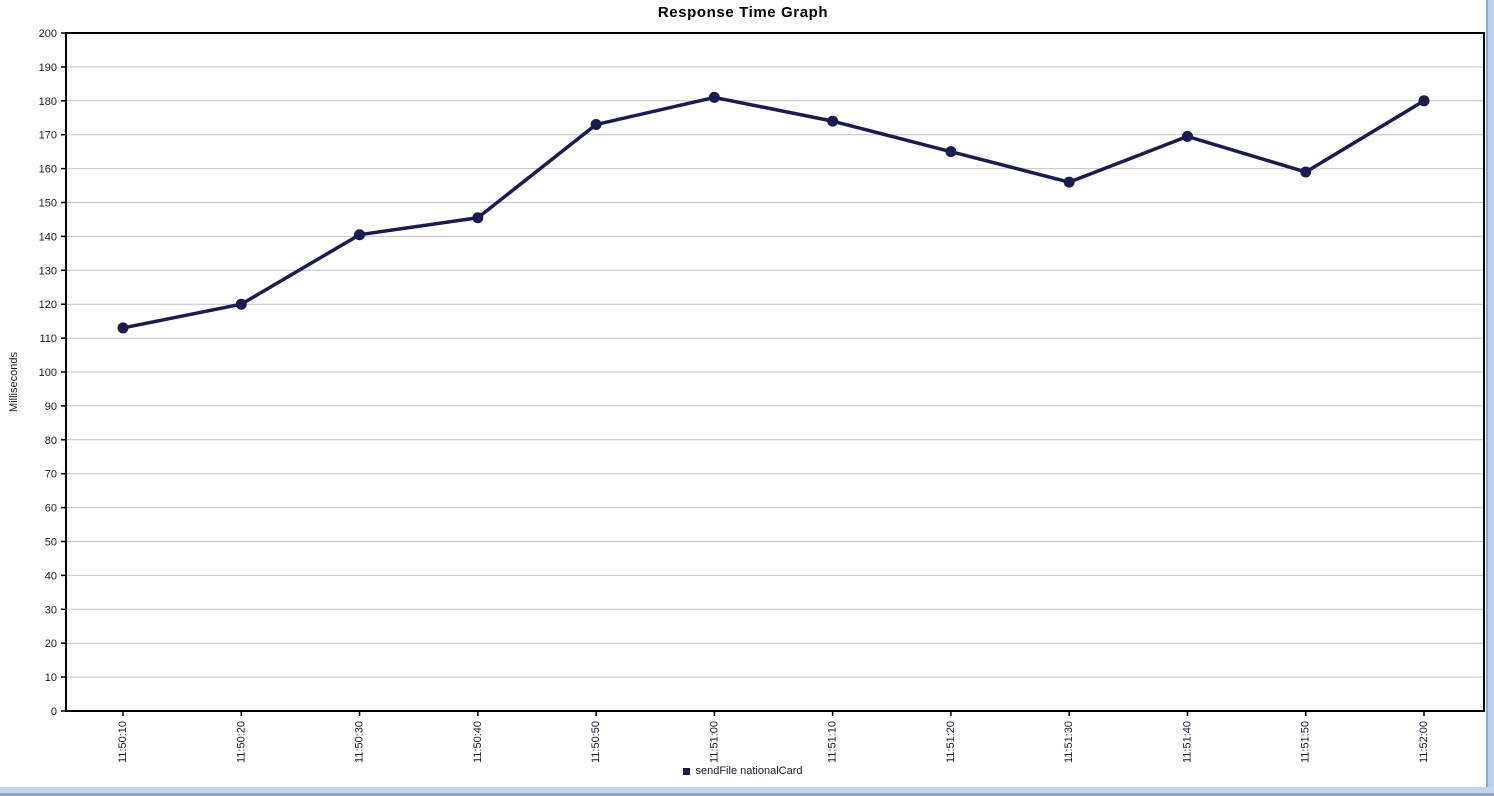  I want to click on x-tick-label: 11:51:20, so click(951, 742).